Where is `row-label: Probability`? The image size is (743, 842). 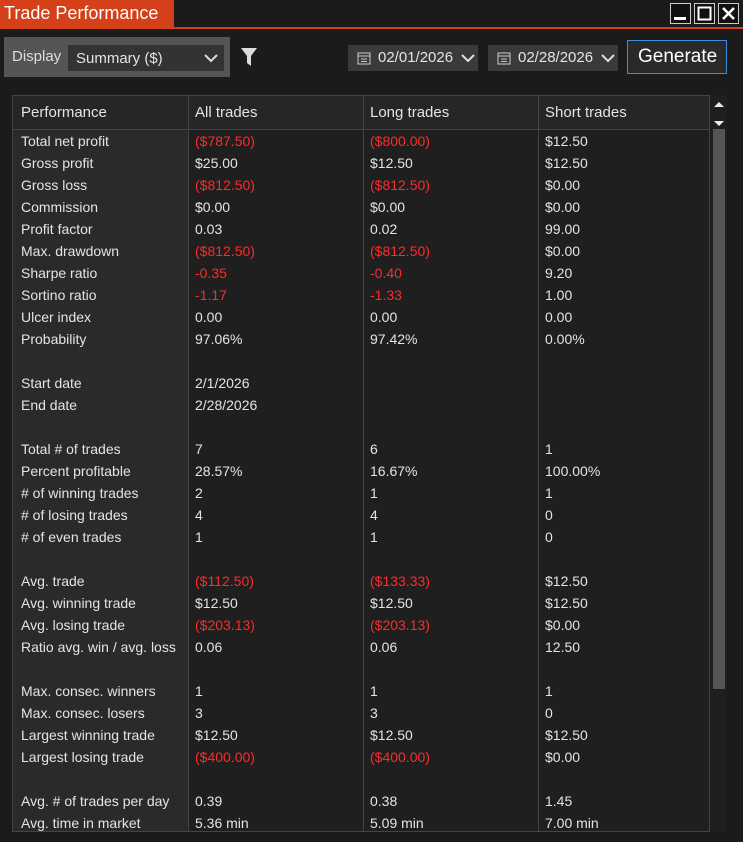 row-label: Probability is located at coordinates (54, 339).